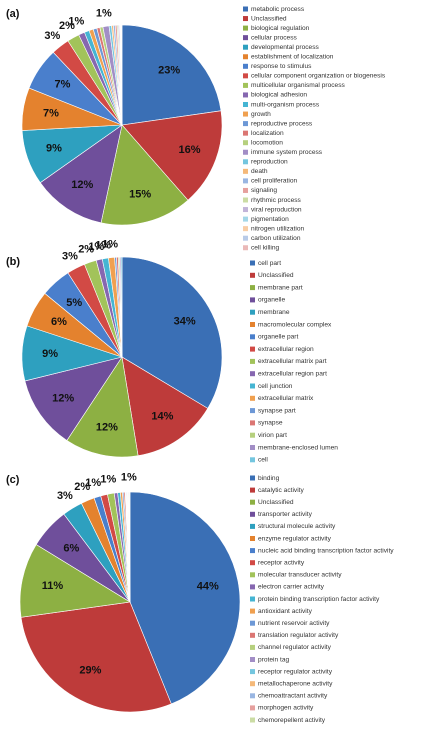 The image size is (421, 730). I want to click on legend-label: cell proliferation, so click(274, 181).